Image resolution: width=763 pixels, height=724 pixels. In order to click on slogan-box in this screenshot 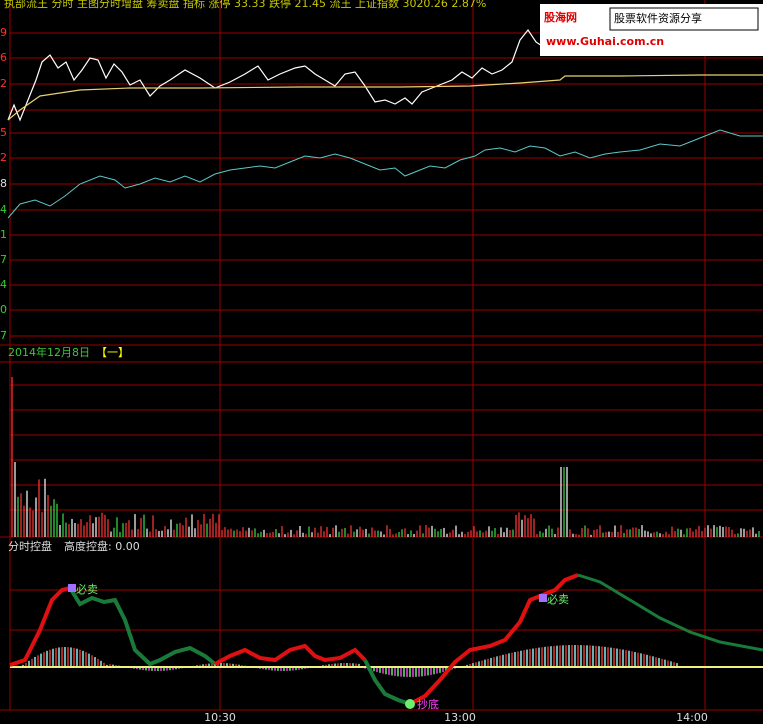, I will do `click(684, 19)`.